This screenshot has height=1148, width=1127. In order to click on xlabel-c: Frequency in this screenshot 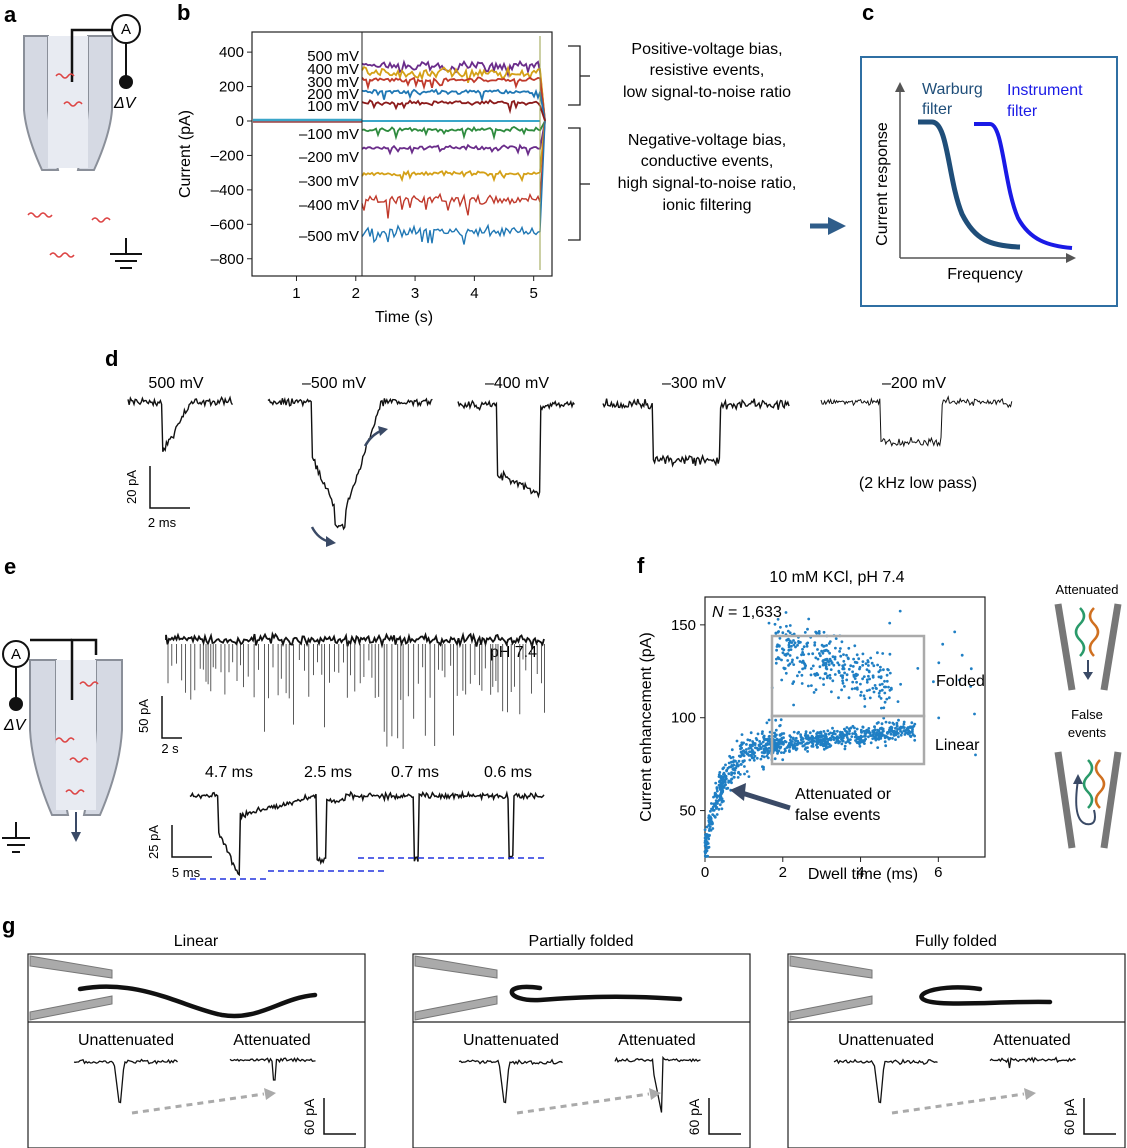, I will do `click(985, 274)`.